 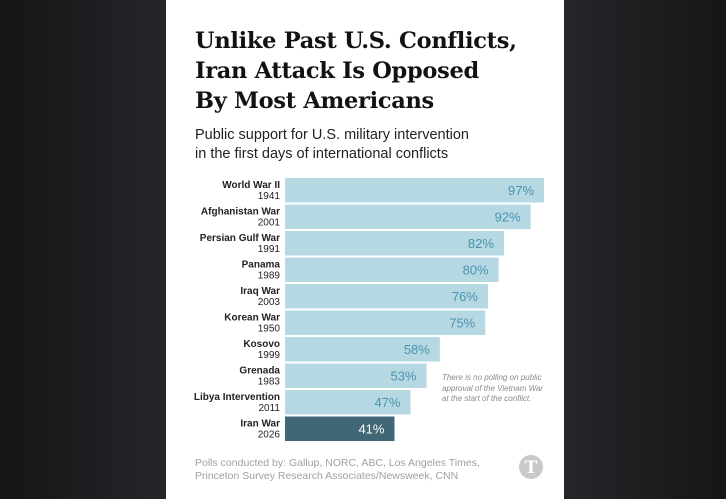 What do you see at coordinates (269, 249) in the screenshot?
I see `conflict-year-2: 1991` at bounding box center [269, 249].